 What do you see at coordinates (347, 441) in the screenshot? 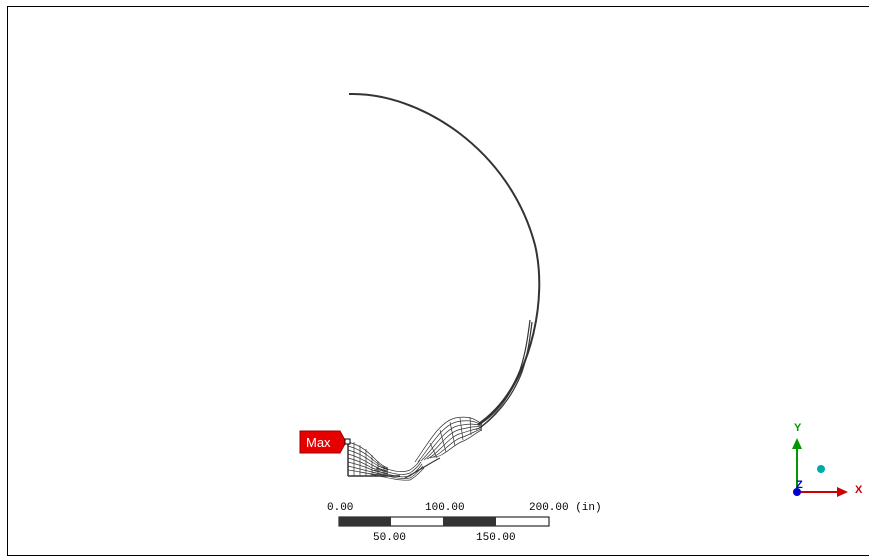
I see `max-marker` at bounding box center [347, 441].